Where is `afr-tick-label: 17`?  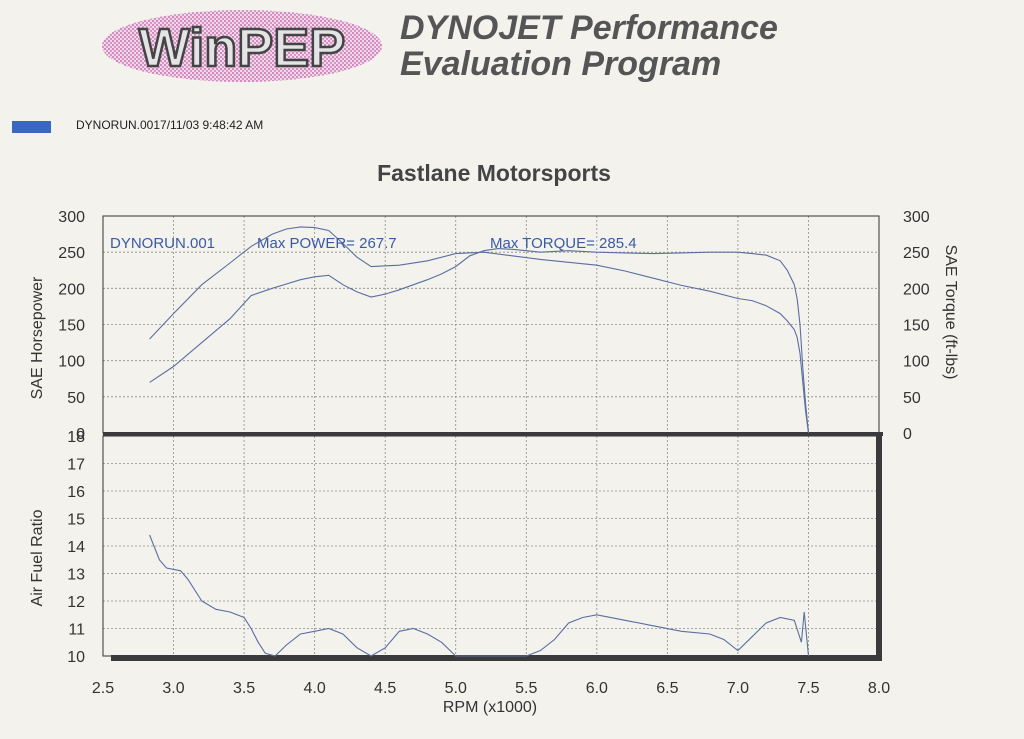 afr-tick-label: 17 is located at coordinates (76, 465).